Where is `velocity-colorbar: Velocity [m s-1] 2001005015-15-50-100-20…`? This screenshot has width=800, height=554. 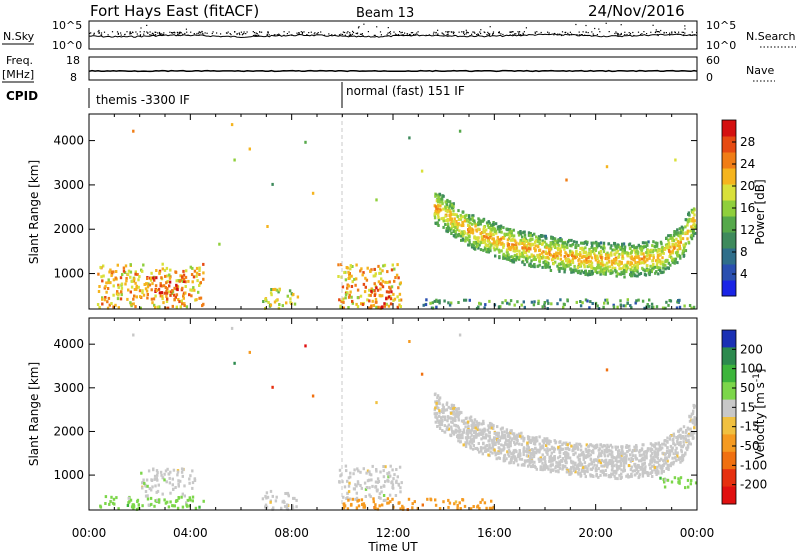 velocity-colorbar: Velocity [m s-1] 2001005015-15-50-100-20… is located at coordinates (744, 417).